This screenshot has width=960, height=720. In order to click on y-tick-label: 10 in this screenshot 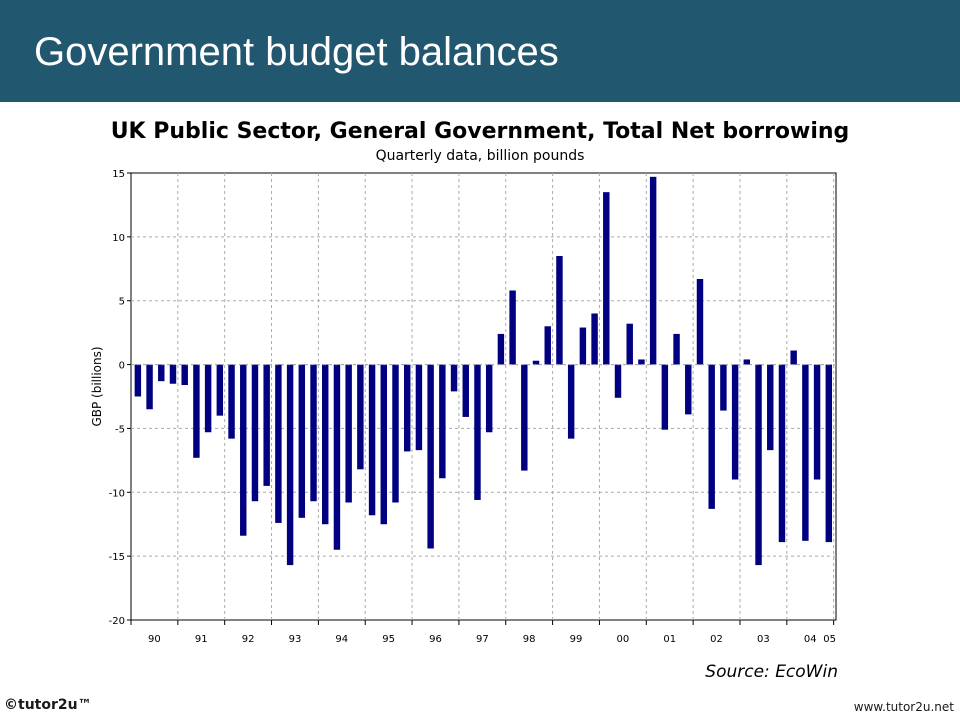, I will do `click(118, 238)`.